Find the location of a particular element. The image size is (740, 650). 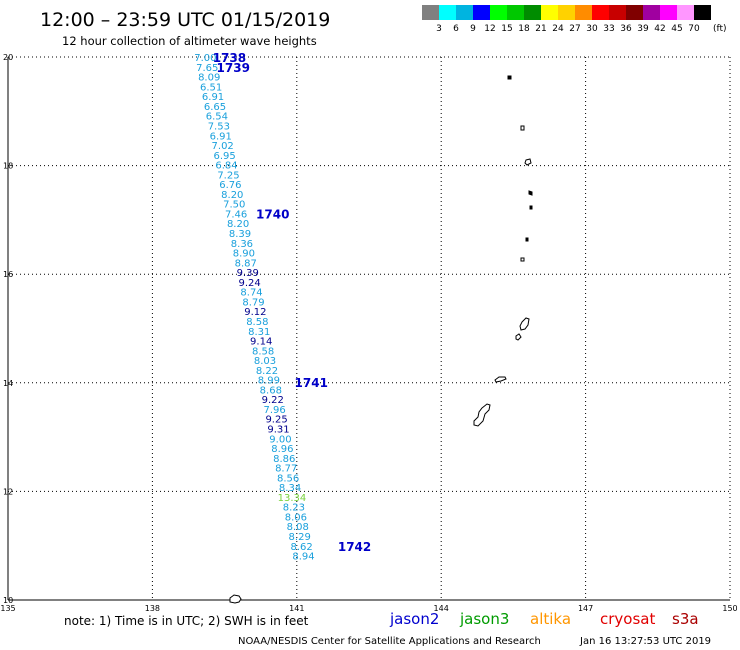

wave-height-value: 8.99 is located at coordinates (269, 381).